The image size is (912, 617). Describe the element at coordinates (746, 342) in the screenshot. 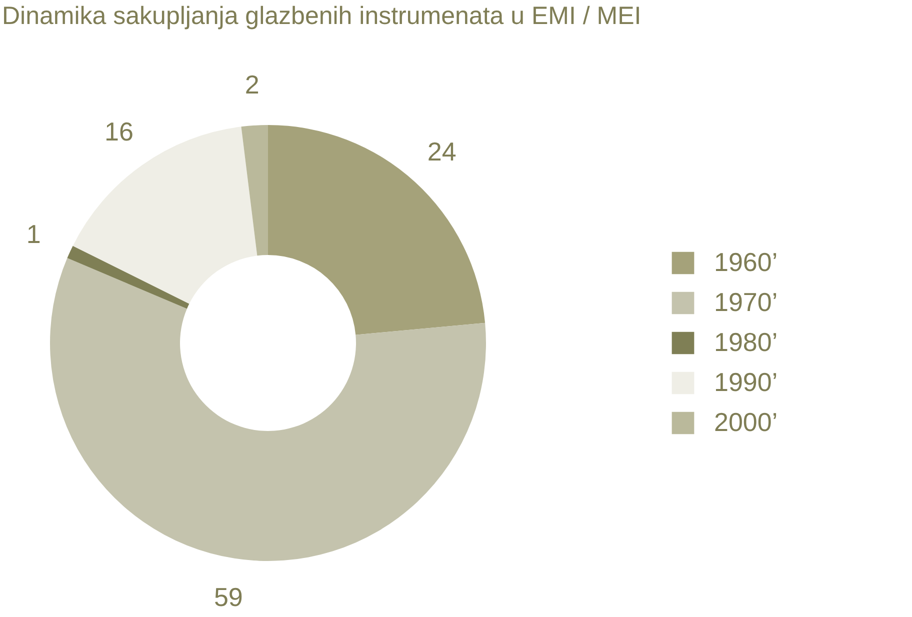

I see `legend-label: 1980’` at that location.